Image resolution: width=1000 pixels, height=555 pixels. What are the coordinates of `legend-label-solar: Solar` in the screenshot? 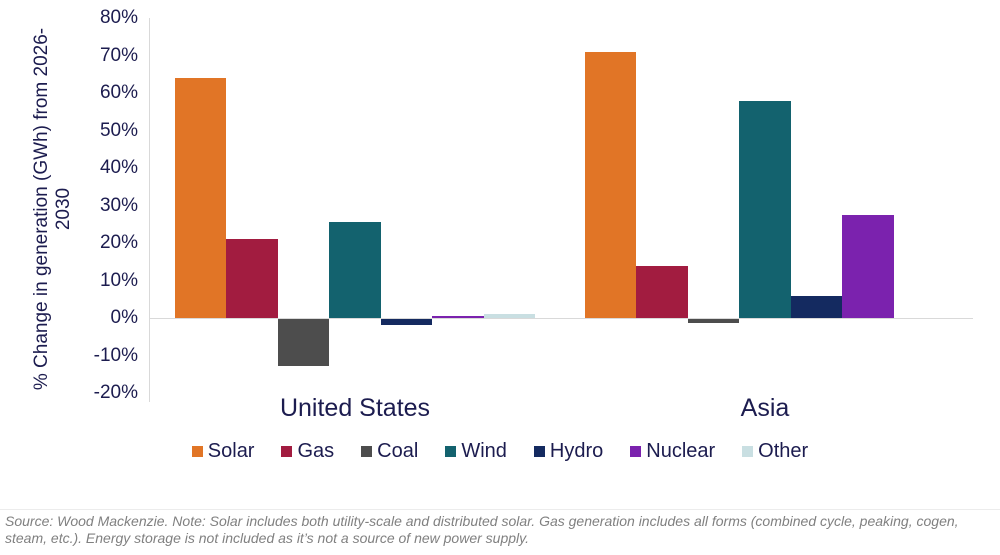 It's located at (231, 451).